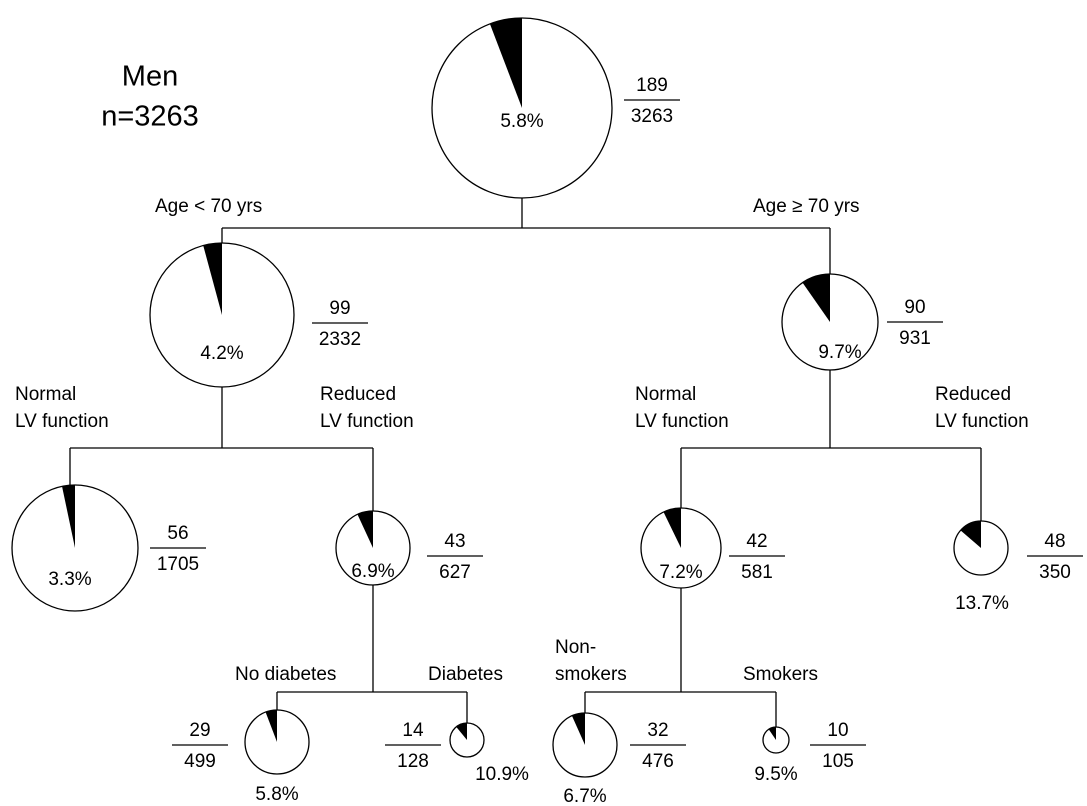 The width and height of the screenshot is (1087, 806). What do you see at coordinates (584, 796) in the screenshot?
I see `percent-label: 6.7%` at bounding box center [584, 796].